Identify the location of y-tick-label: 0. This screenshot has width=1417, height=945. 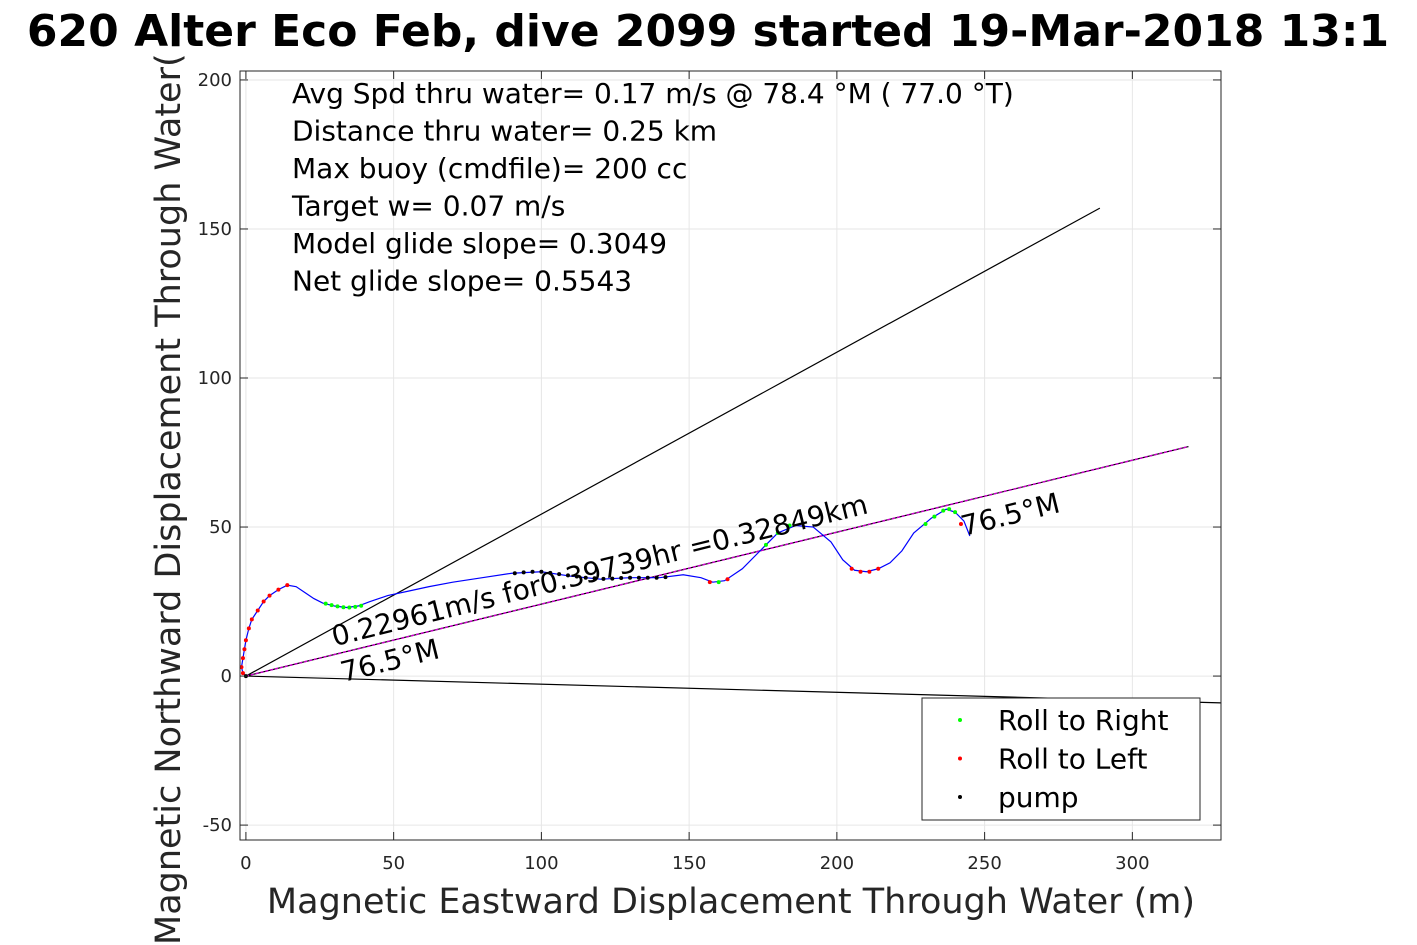
(226, 676).